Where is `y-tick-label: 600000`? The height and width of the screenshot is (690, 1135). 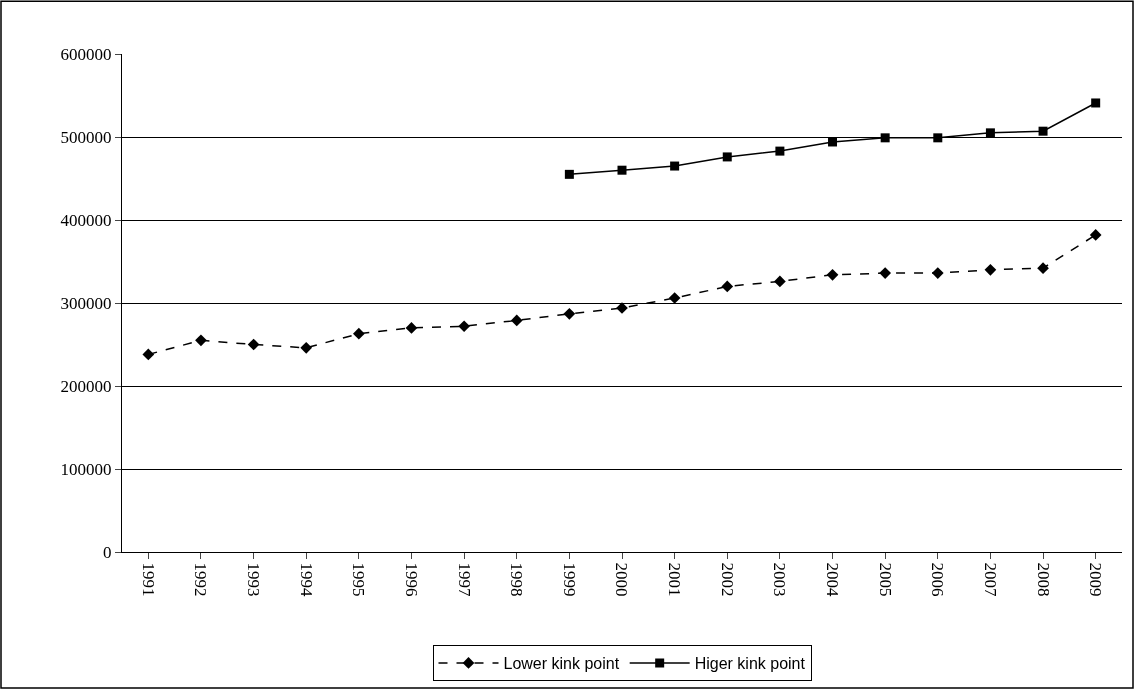 y-tick-label: 600000 is located at coordinates (86, 54).